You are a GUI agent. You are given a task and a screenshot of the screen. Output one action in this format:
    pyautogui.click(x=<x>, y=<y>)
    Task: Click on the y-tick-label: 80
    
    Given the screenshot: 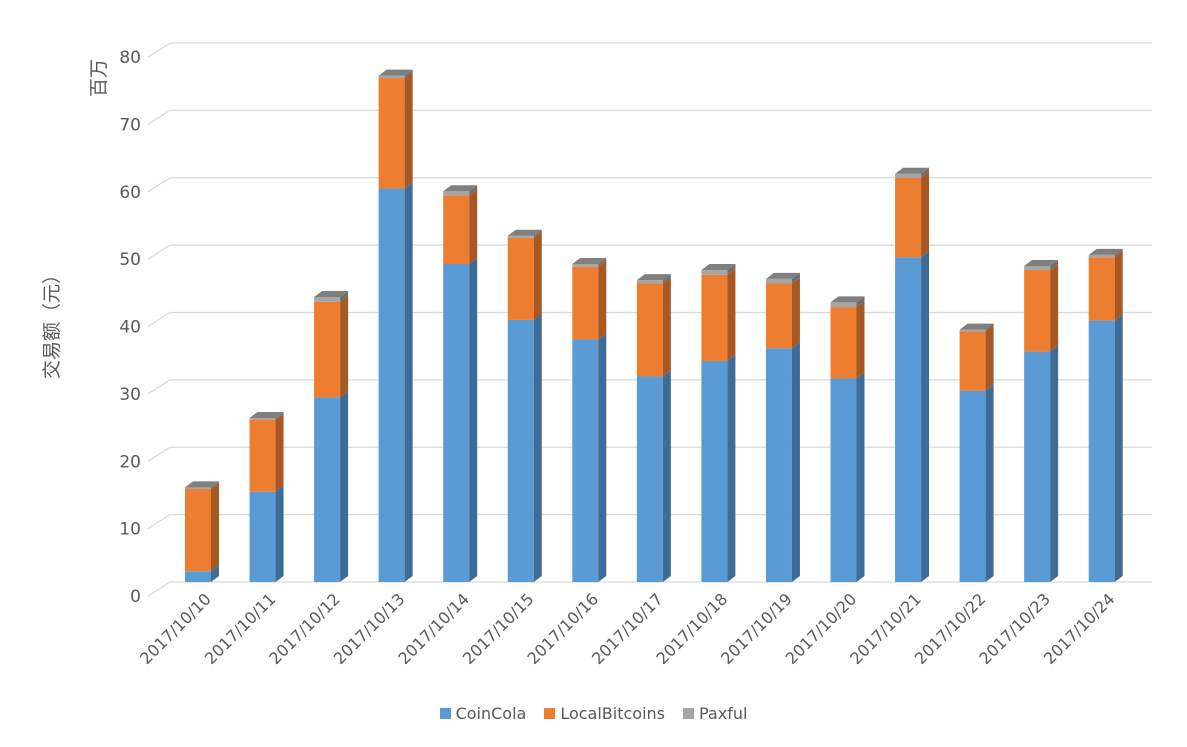 What is the action you would take?
    pyautogui.click(x=130, y=58)
    